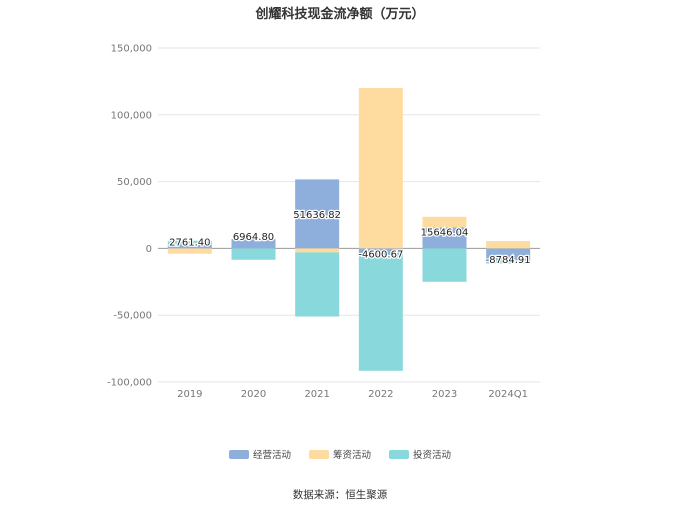 The width and height of the screenshot is (680, 509). I want to click on data-label: -4600.67, so click(380, 255).